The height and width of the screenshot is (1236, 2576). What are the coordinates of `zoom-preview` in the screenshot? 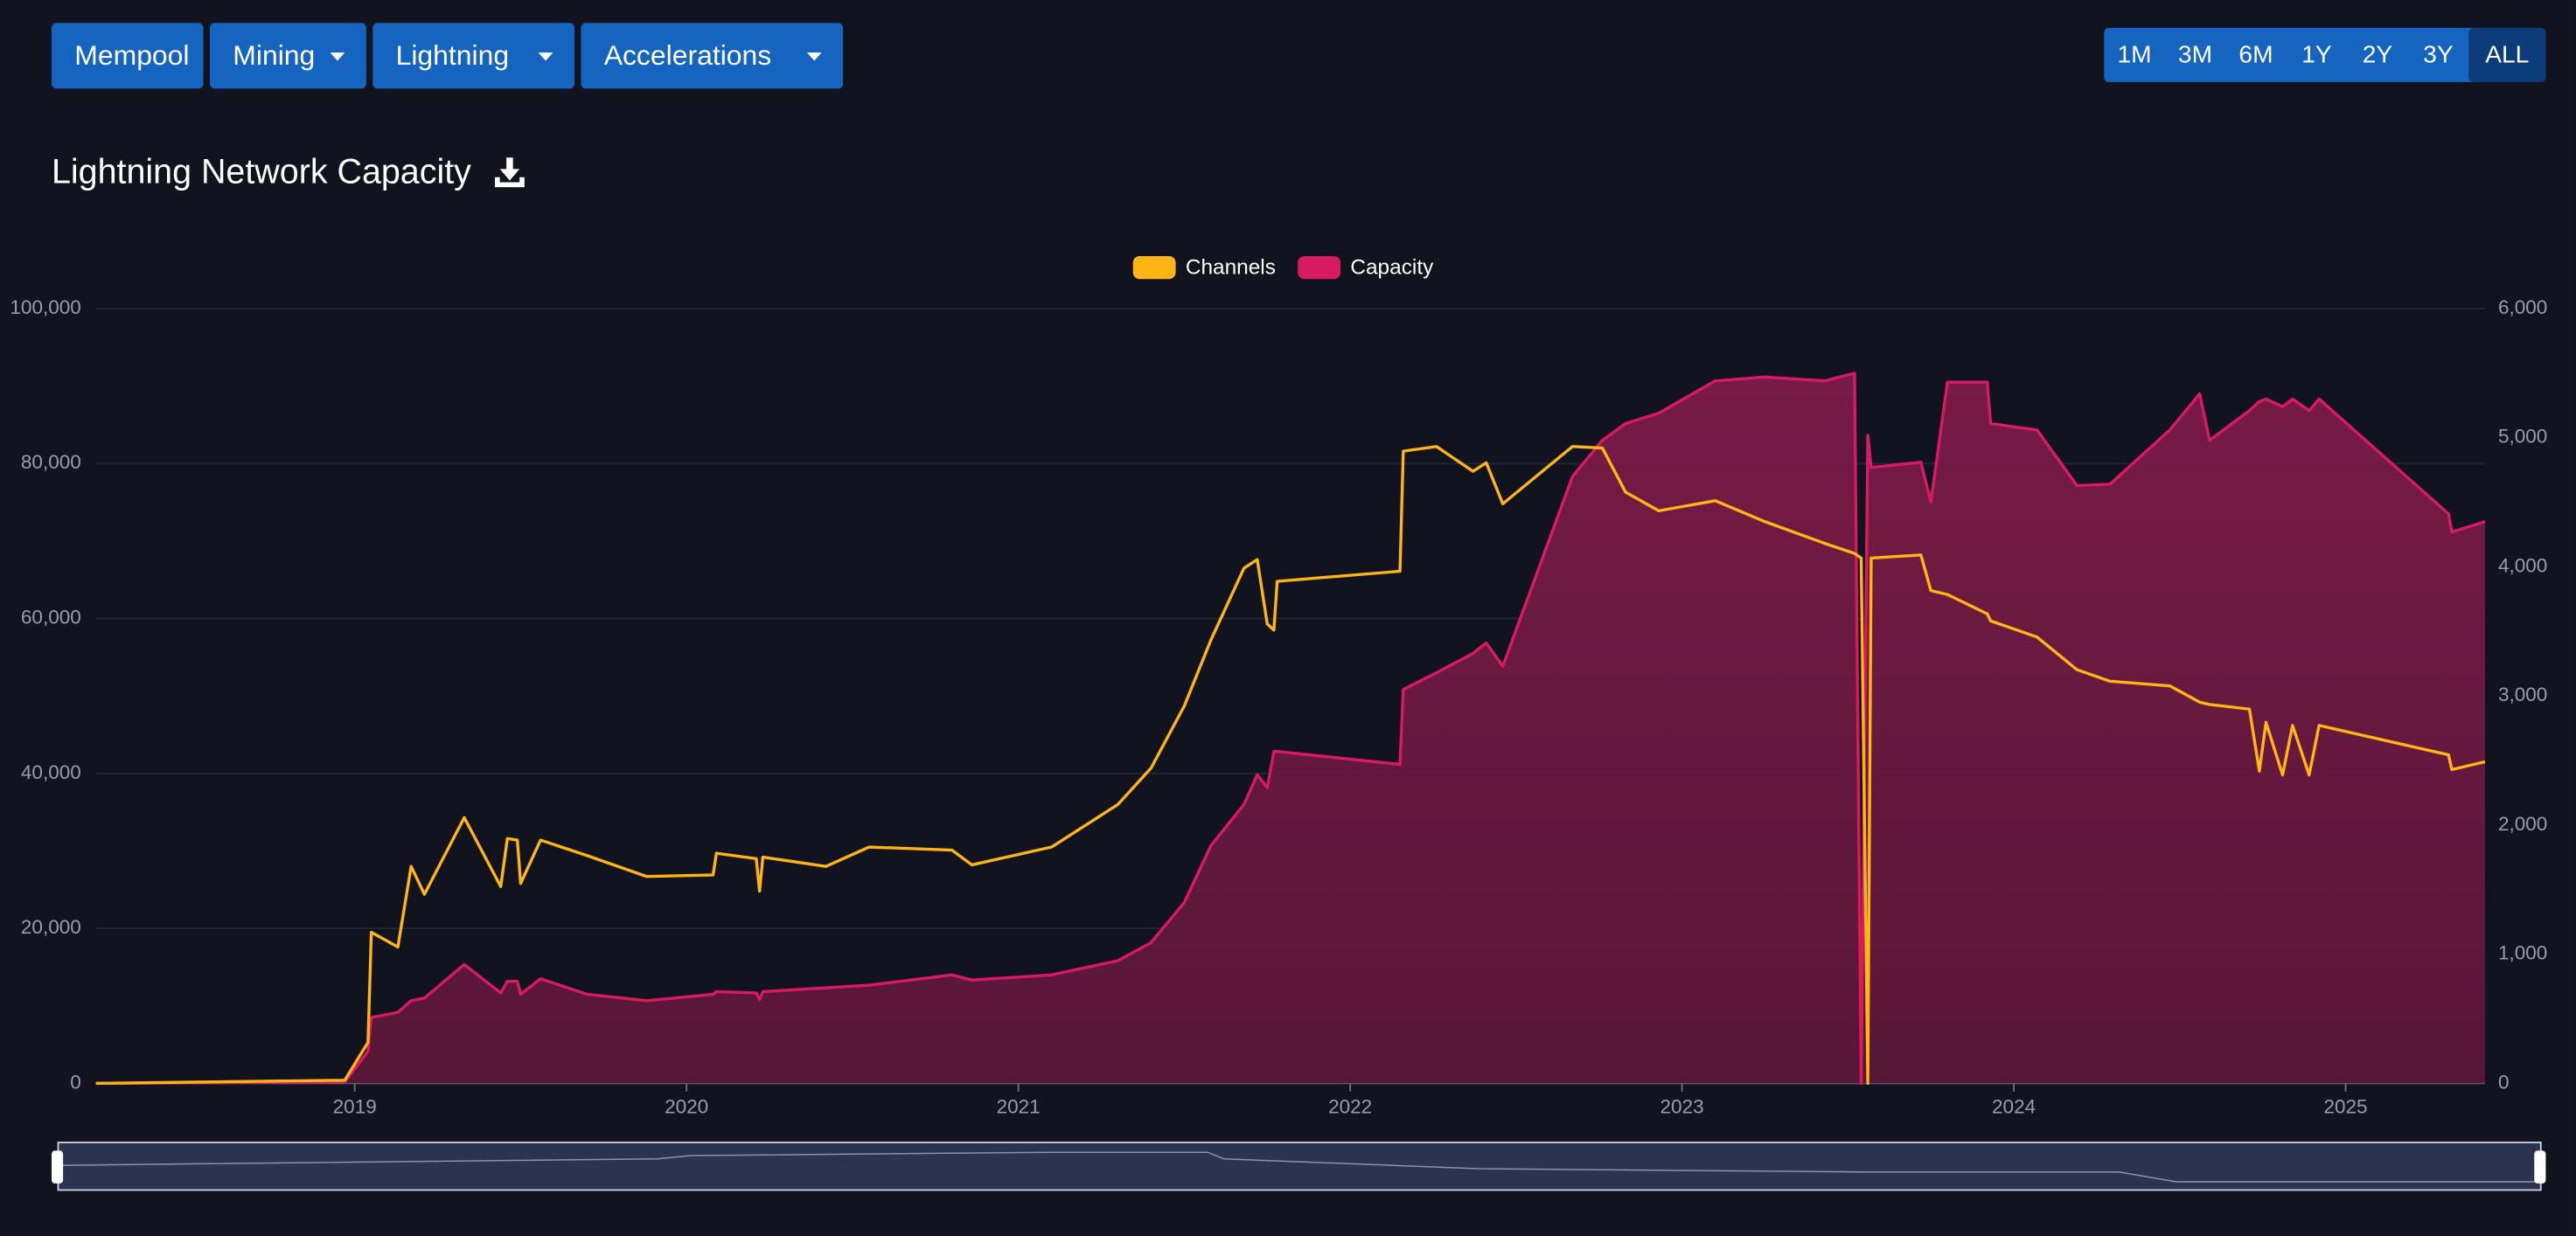 It's located at (1299, 1167).